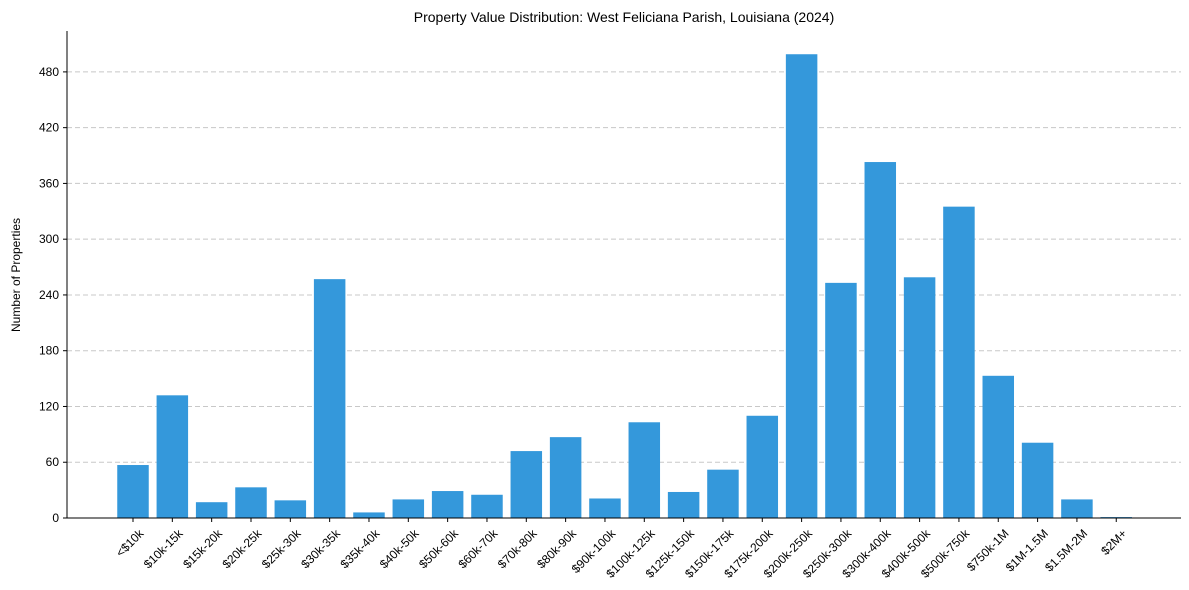 This screenshot has height=590, width=1189. I want to click on y-tick-label: 480, so click(49, 72).